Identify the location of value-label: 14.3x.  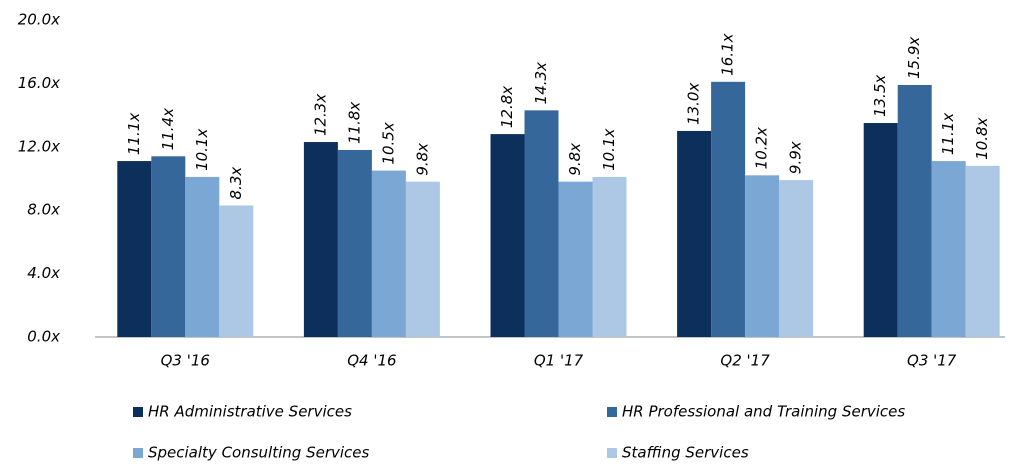
(541, 83).